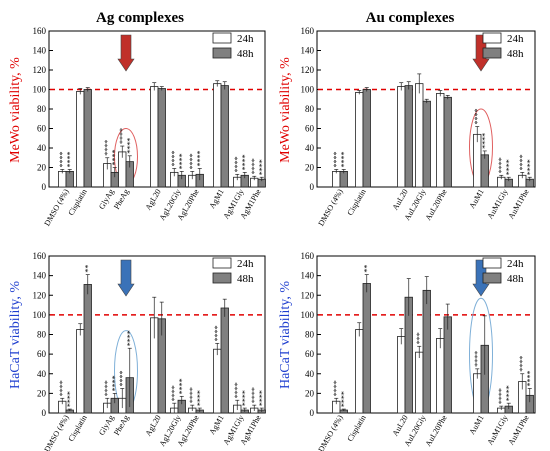 The height and width of the screenshot is (451, 550). Describe the element at coordinates (140, 18) in the screenshot. I see `title-ag: Ag complexes` at that location.